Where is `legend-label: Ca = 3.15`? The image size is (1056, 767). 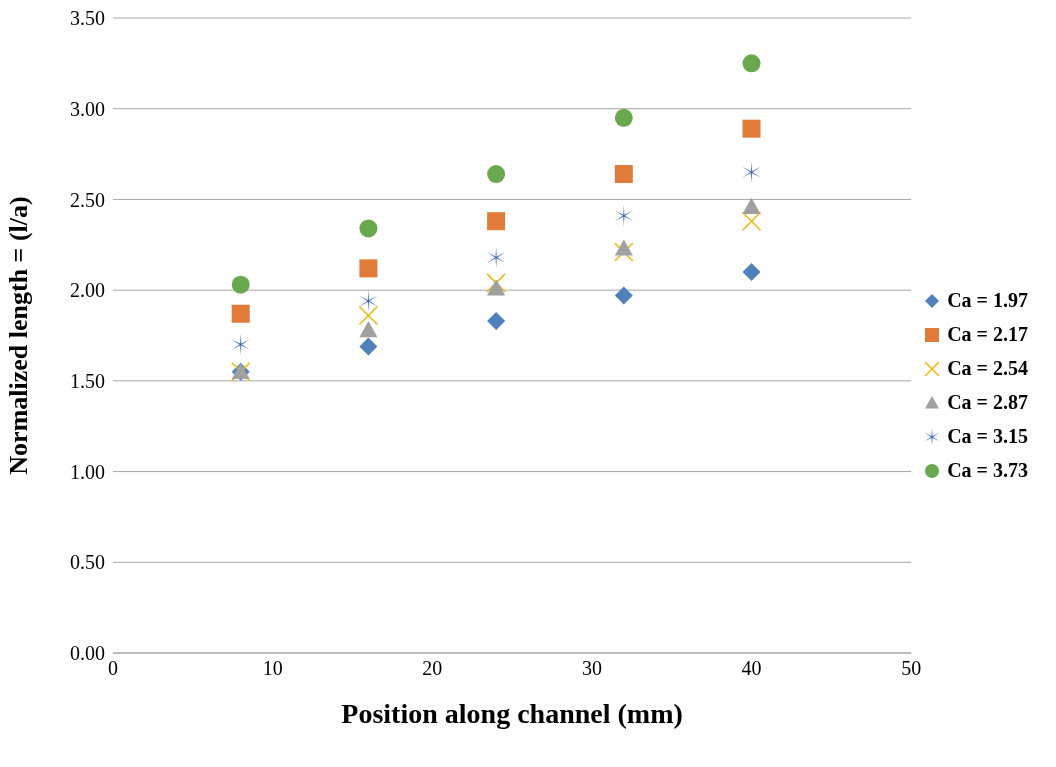 legend-label: Ca = 3.15 is located at coordinates (987, 436).